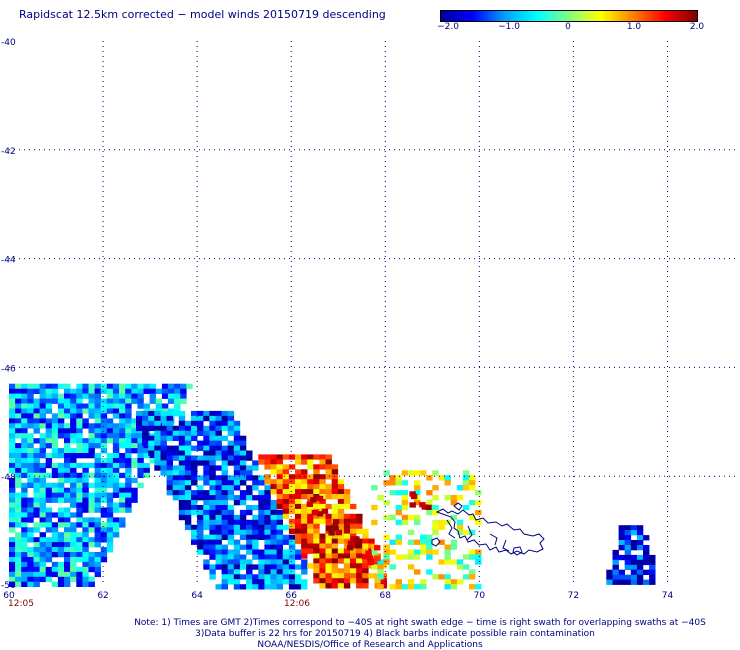  I want to click on y-tick-label: -40, so click(8, 43).